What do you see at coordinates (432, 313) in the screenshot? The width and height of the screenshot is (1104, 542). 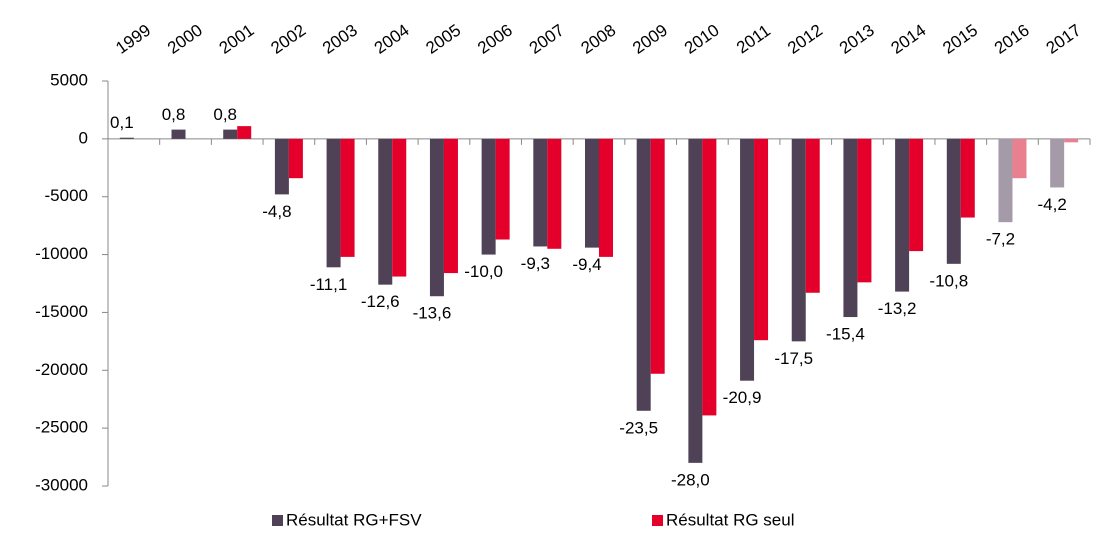 I see `data-label: -13,6` at bounding box center [432, 313].